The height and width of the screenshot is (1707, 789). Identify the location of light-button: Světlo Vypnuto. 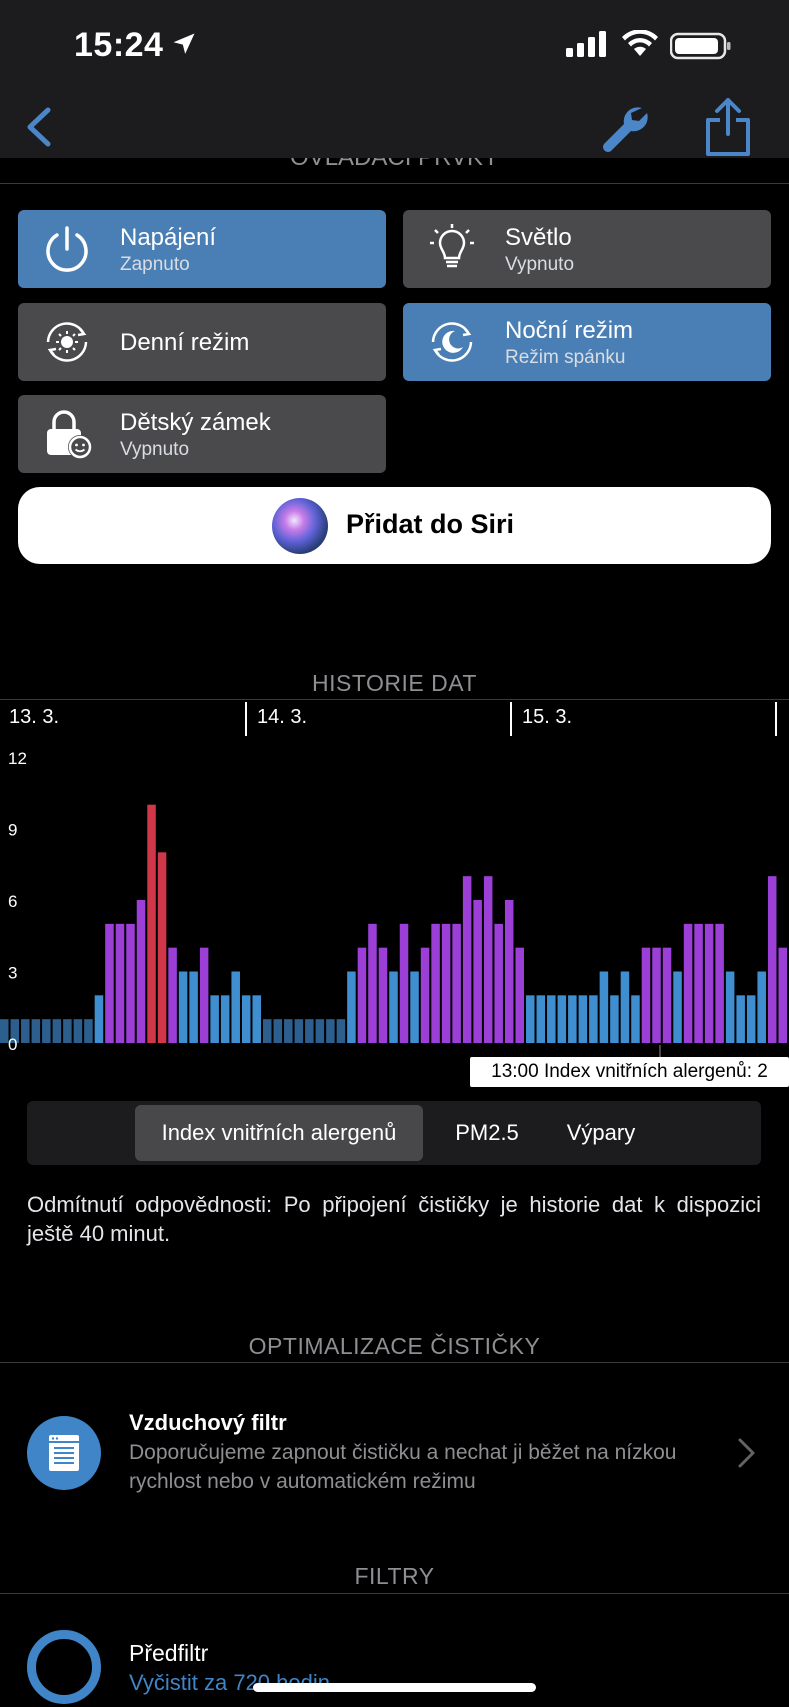
(587, 249).